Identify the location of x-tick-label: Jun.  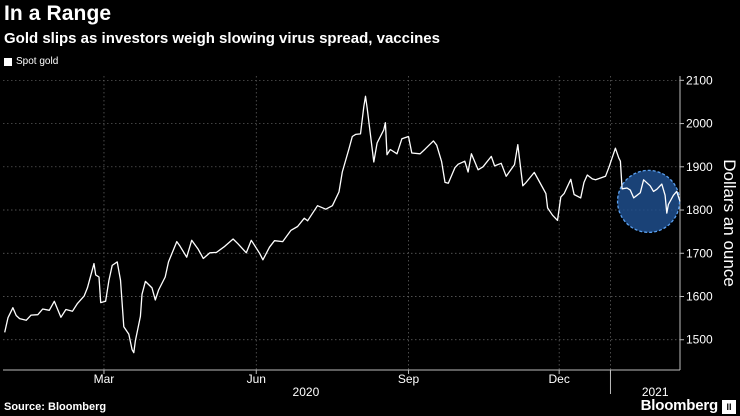
(256, 379).